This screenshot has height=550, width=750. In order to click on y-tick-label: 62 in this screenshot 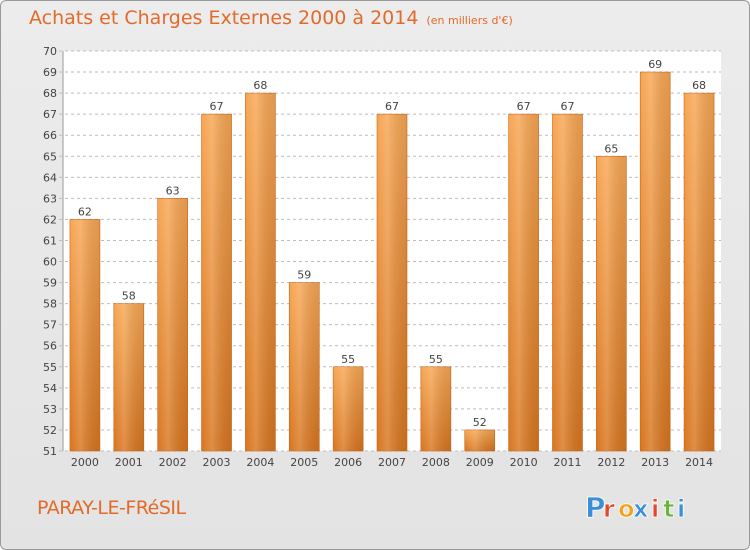, I will do `click(50, 219)`.